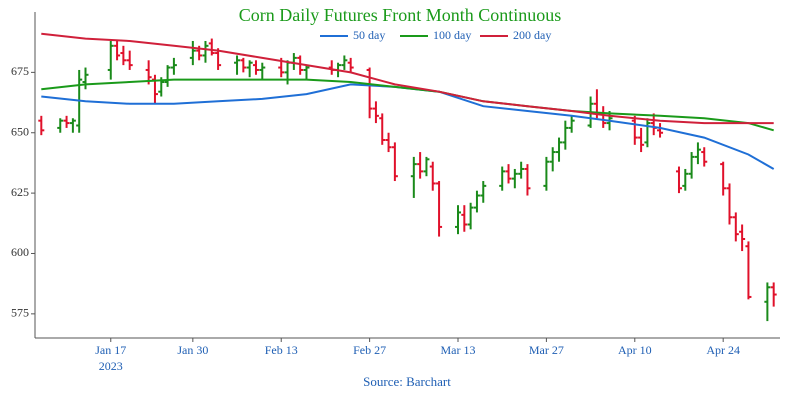  Describe the element at coordinates (20, 313) in the screenshot. I see `y-tick-label: 575` at that location.